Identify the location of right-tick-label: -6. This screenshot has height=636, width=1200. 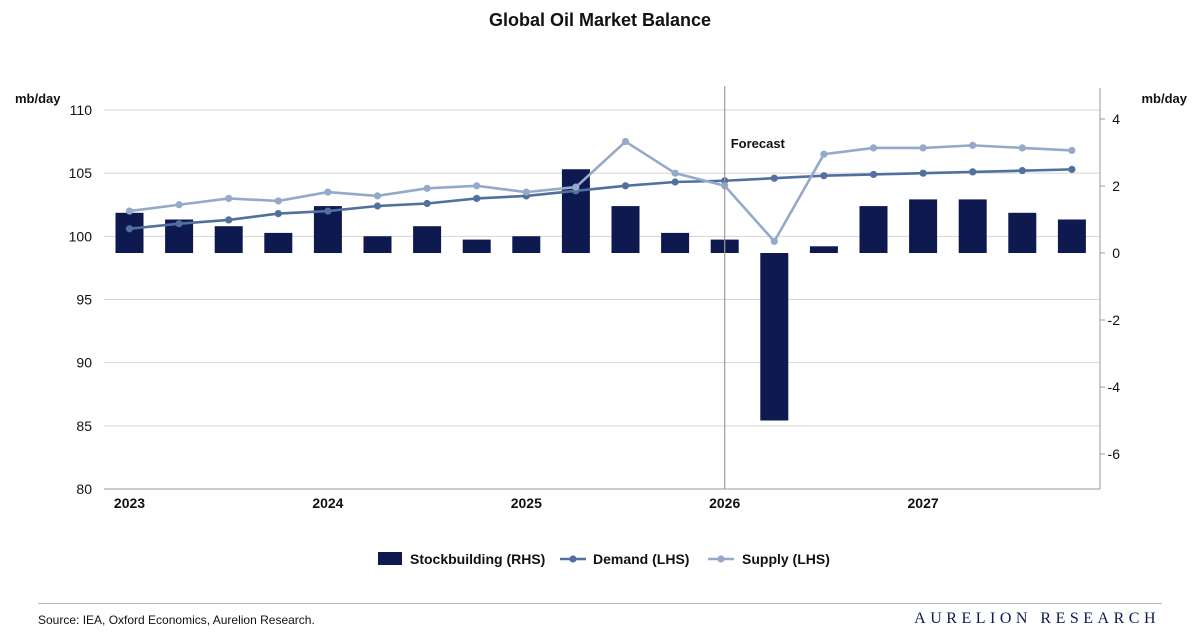
(1114, 454).